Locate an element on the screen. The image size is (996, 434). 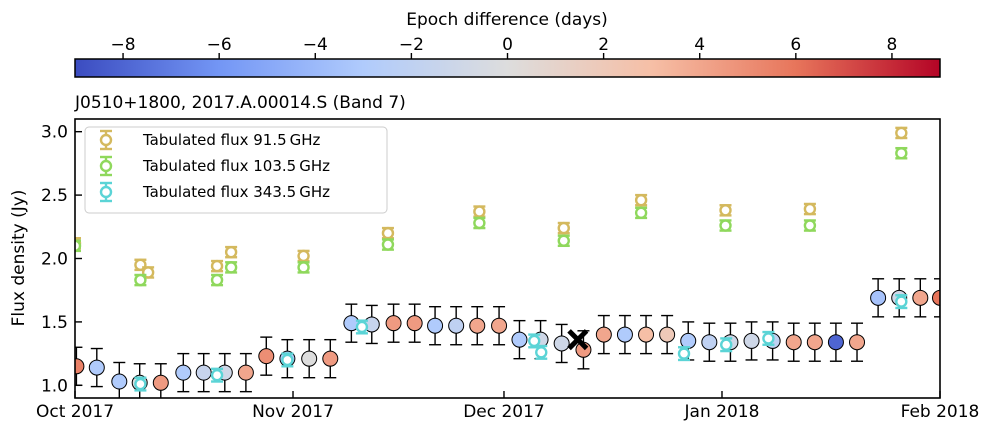
colorbar-tick-label: 0 is located at coordinates (507, 45).